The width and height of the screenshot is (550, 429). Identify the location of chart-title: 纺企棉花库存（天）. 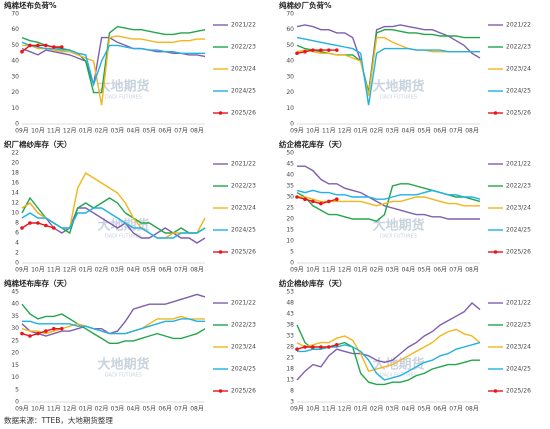
(313, 144).